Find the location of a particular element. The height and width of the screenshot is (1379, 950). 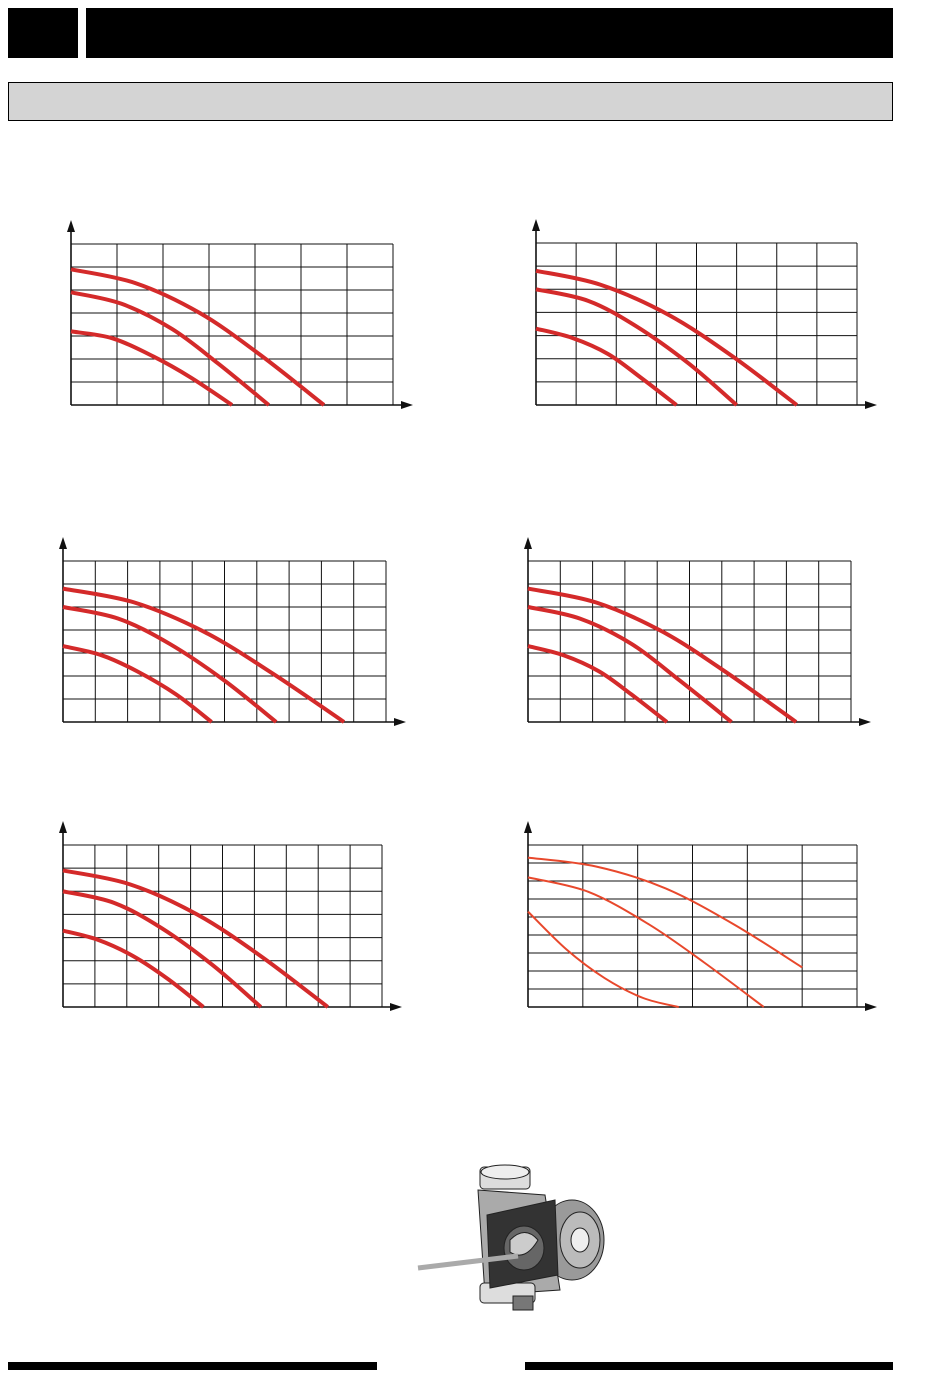

header-box is located at coordinates (43, 33).